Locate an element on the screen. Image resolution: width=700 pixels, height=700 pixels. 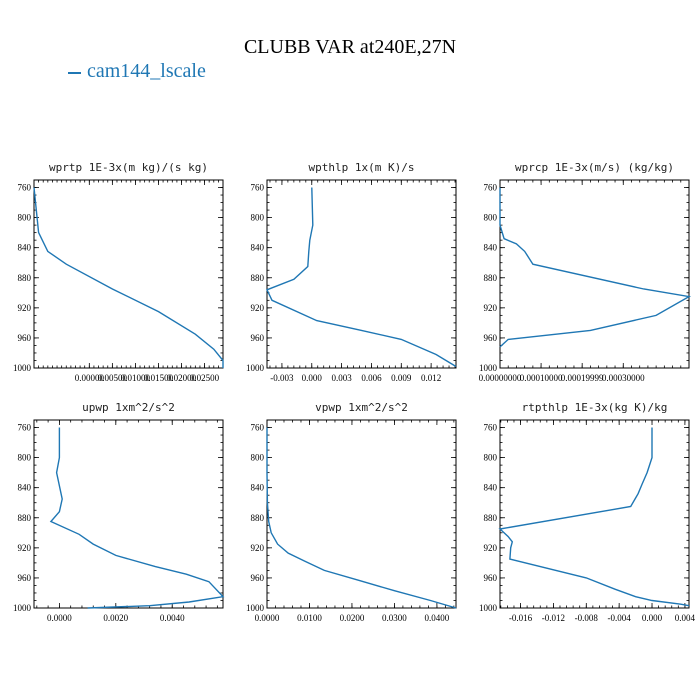
x-tick-label: 0.0200 is located at coordinates (352, 618).